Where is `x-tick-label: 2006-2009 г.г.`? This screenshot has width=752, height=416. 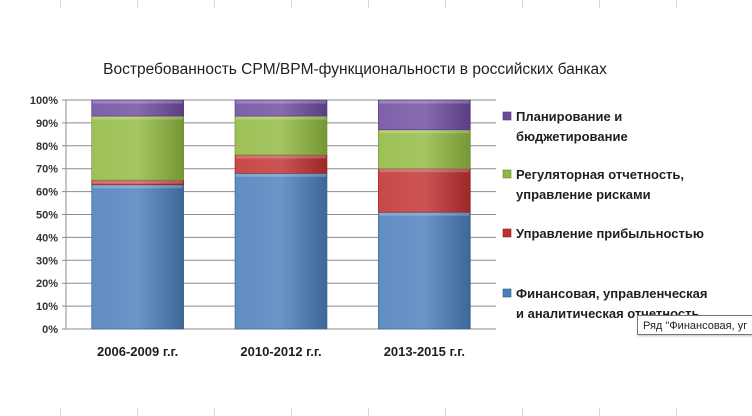
x-tick-label: 2006-2009 г.г. is located at coordinates (137, 351).